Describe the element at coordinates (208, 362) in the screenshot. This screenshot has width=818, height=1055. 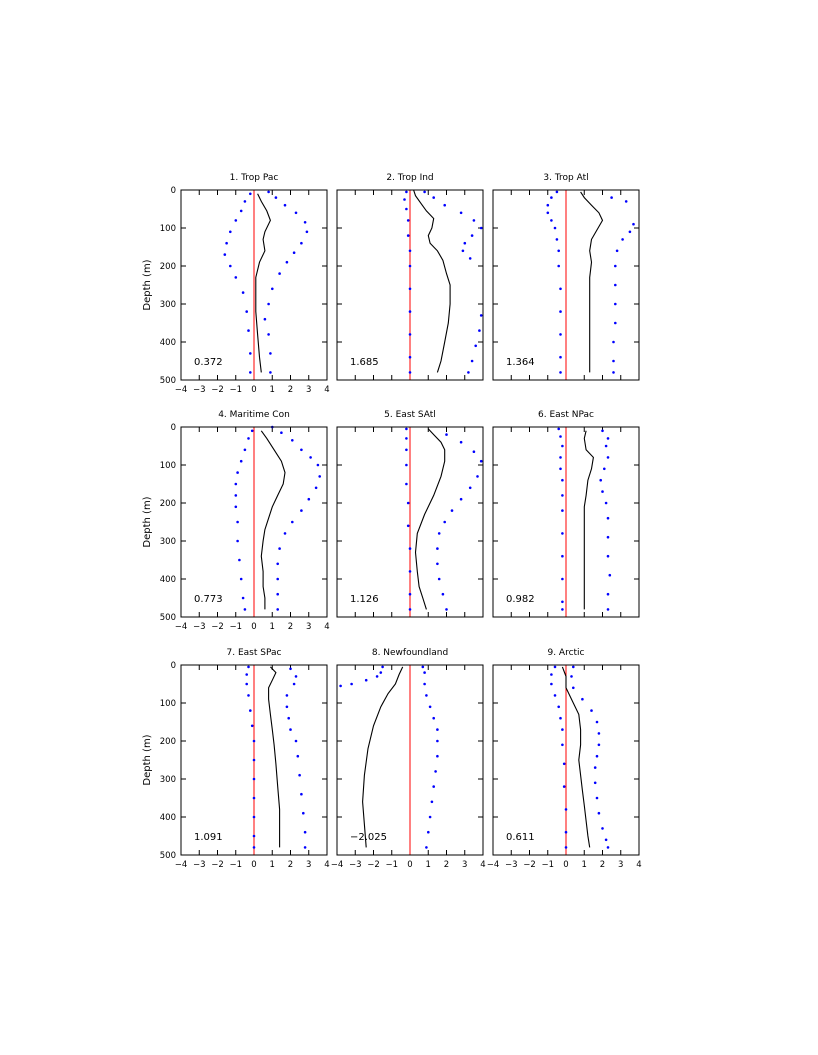
I see `panel-stat-label: 0.372` at that location.